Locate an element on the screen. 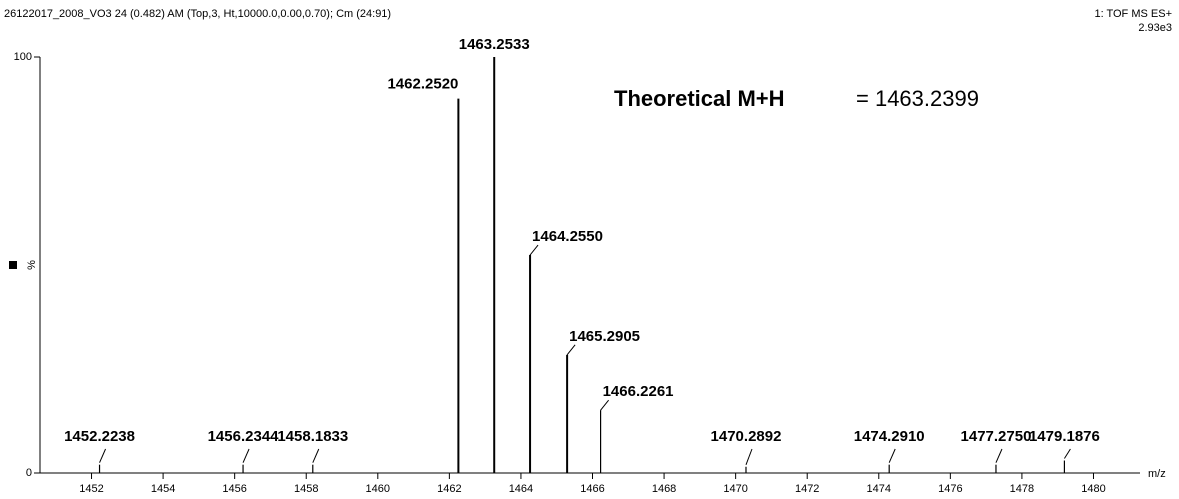 The width and height of the screenshot is (1179, 499). x-tick-label: 1452 is located at coordinates (91, 489).